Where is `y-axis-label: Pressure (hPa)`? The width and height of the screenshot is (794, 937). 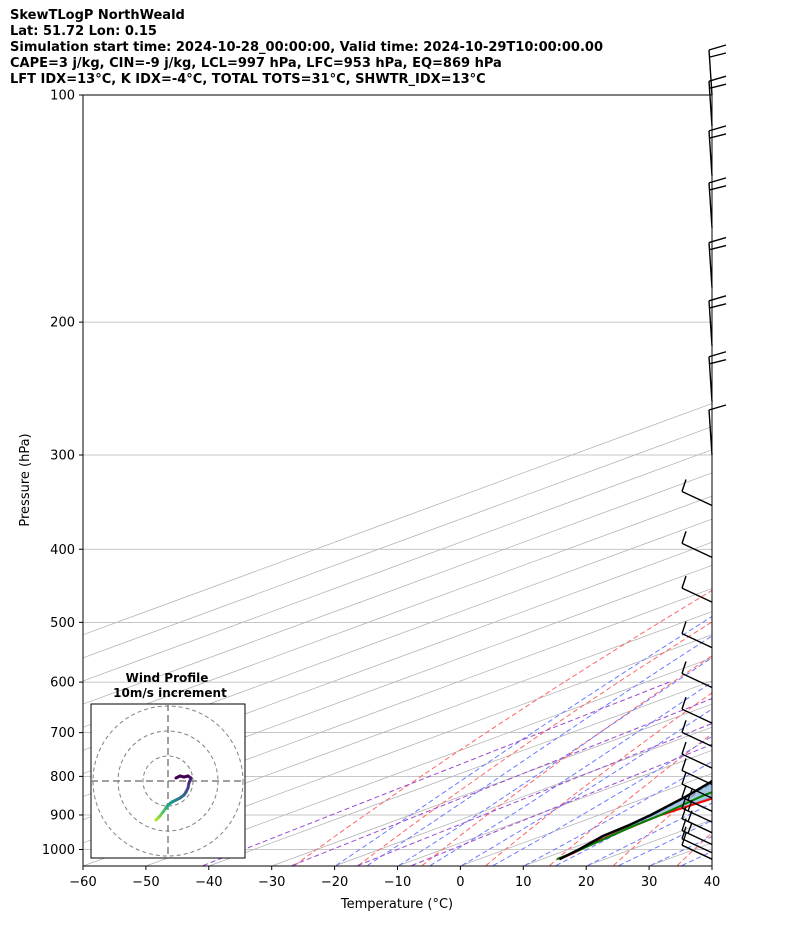
y-axis-label: Pressure (hPa) is located at coordinates (25, 479).